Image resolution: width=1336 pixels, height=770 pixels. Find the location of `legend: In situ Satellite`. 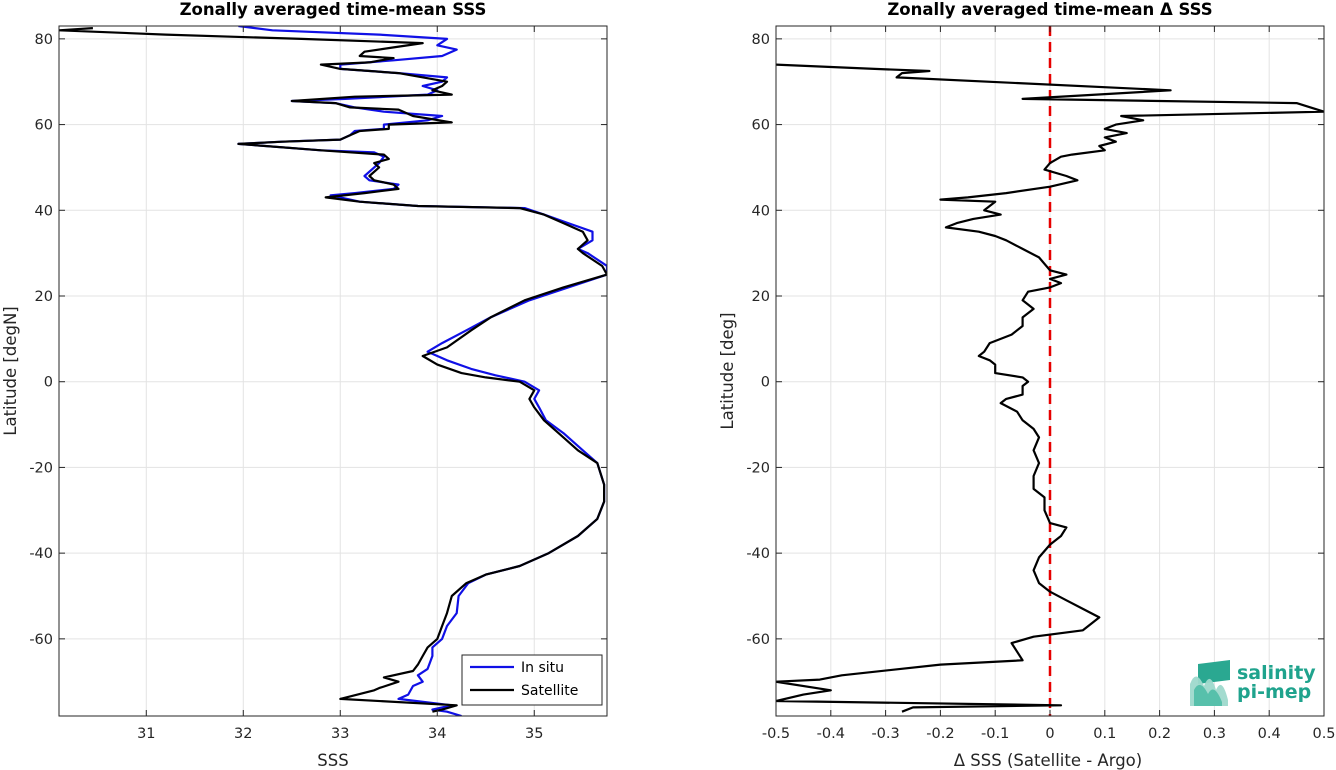

legend: In situ Satellite is located at coordinates (532, 680).